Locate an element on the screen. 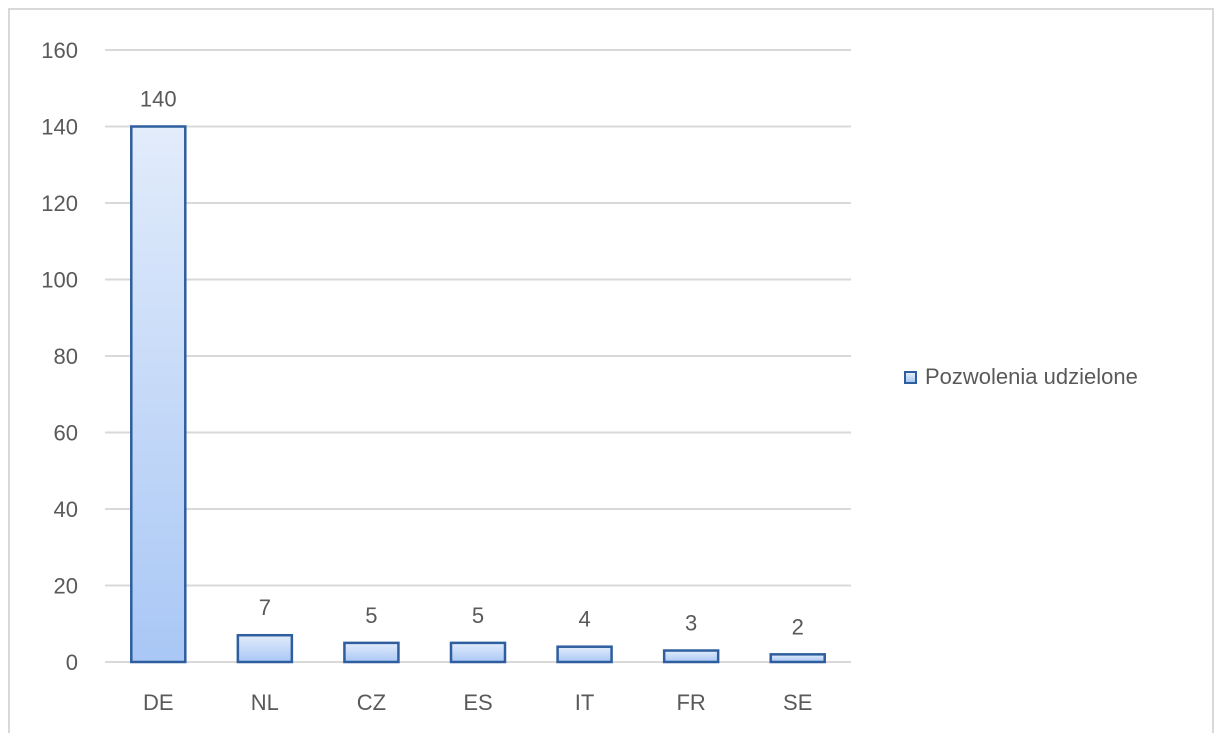  bar-se is located at coordinates (797, 658).